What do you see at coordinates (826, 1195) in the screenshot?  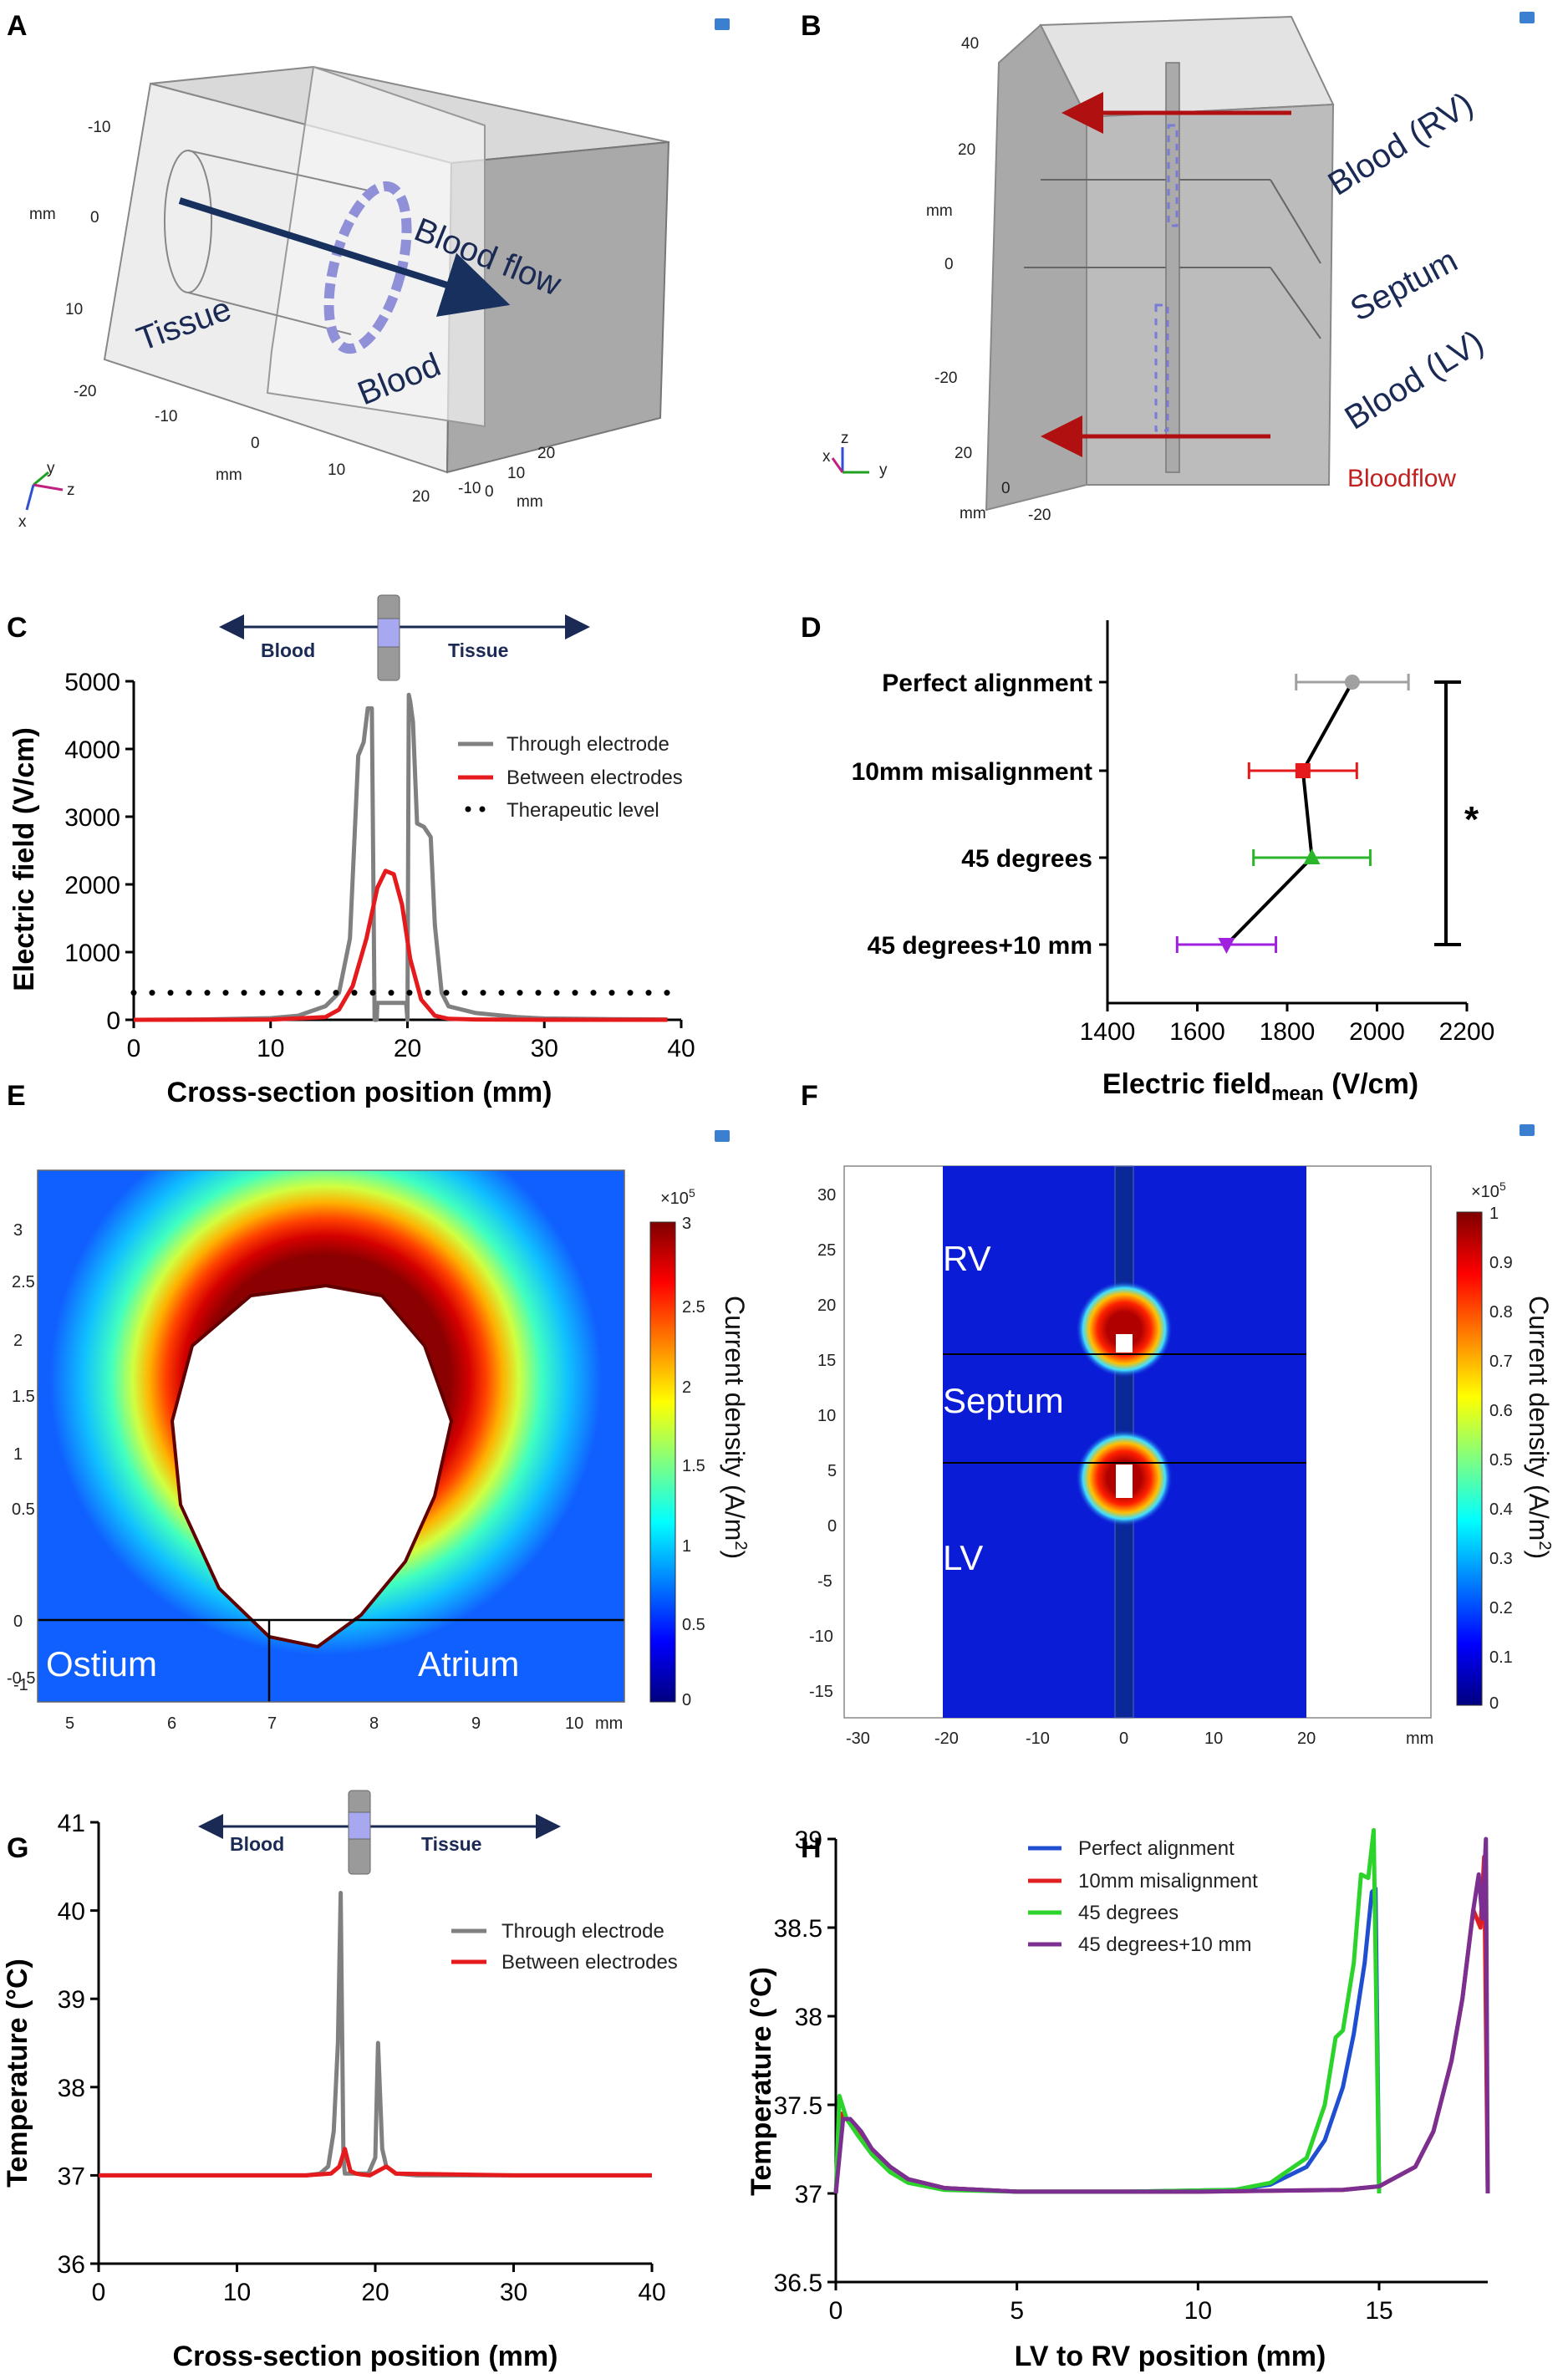 I see `svg-text: 30` at bounding box center [826, 1195].